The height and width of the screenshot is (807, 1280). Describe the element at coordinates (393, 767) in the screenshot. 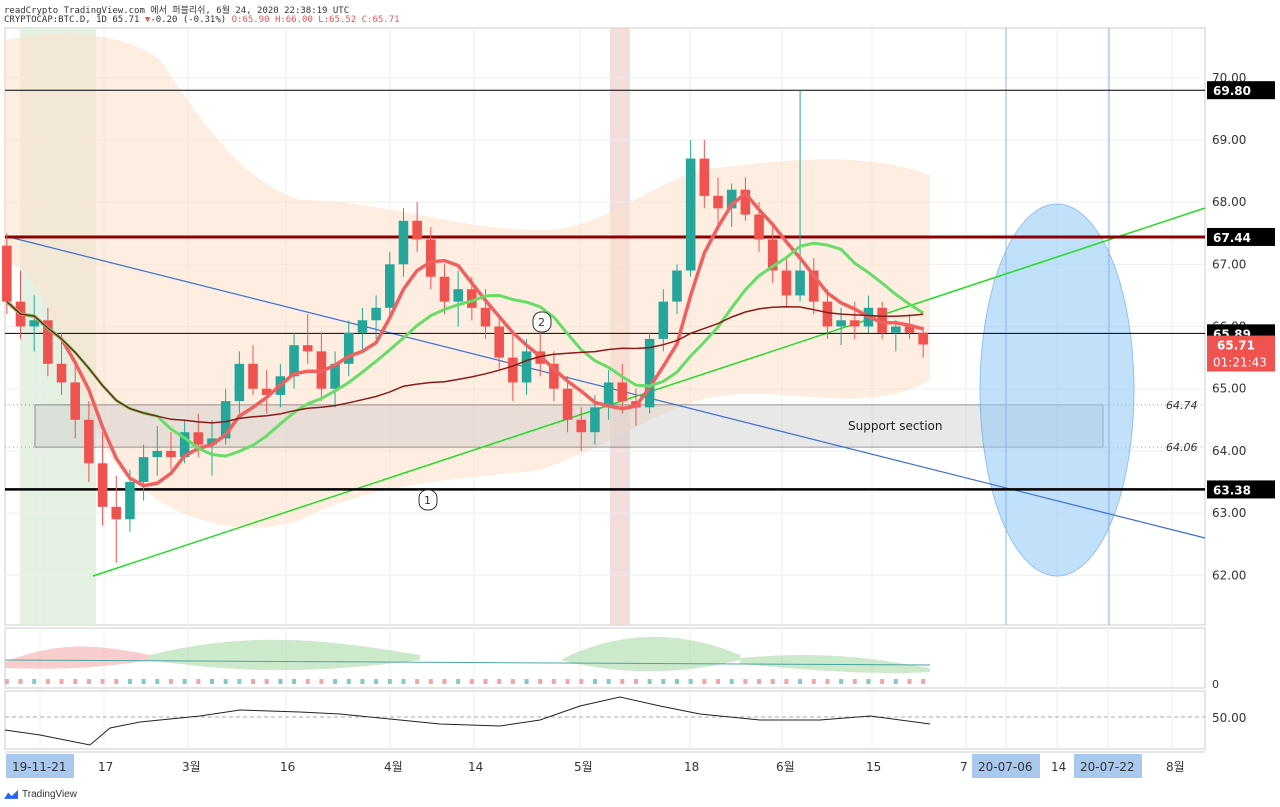

I see `x-tick-label: 4월` at that location.